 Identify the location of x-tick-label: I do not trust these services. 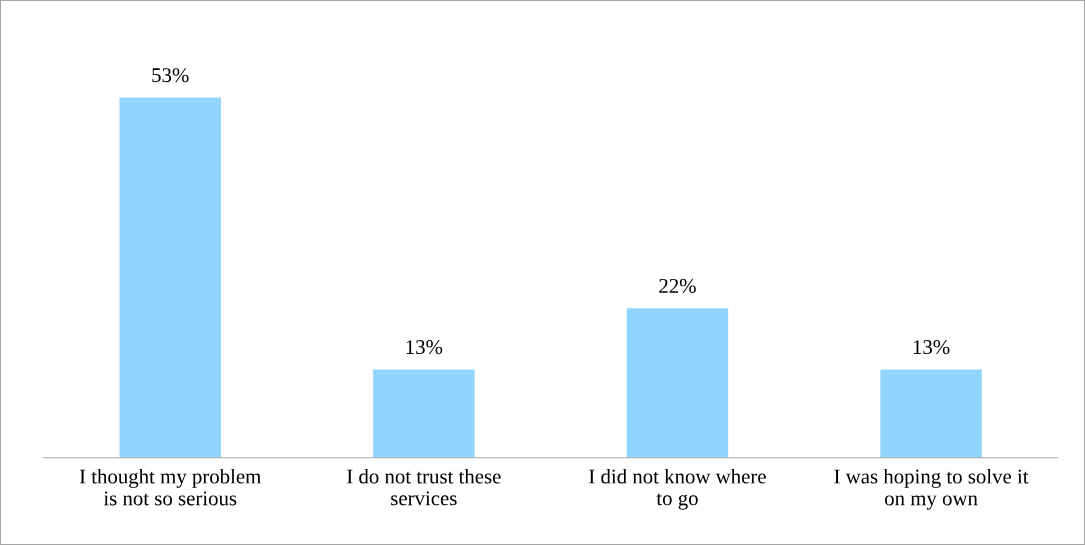
(424, 487).